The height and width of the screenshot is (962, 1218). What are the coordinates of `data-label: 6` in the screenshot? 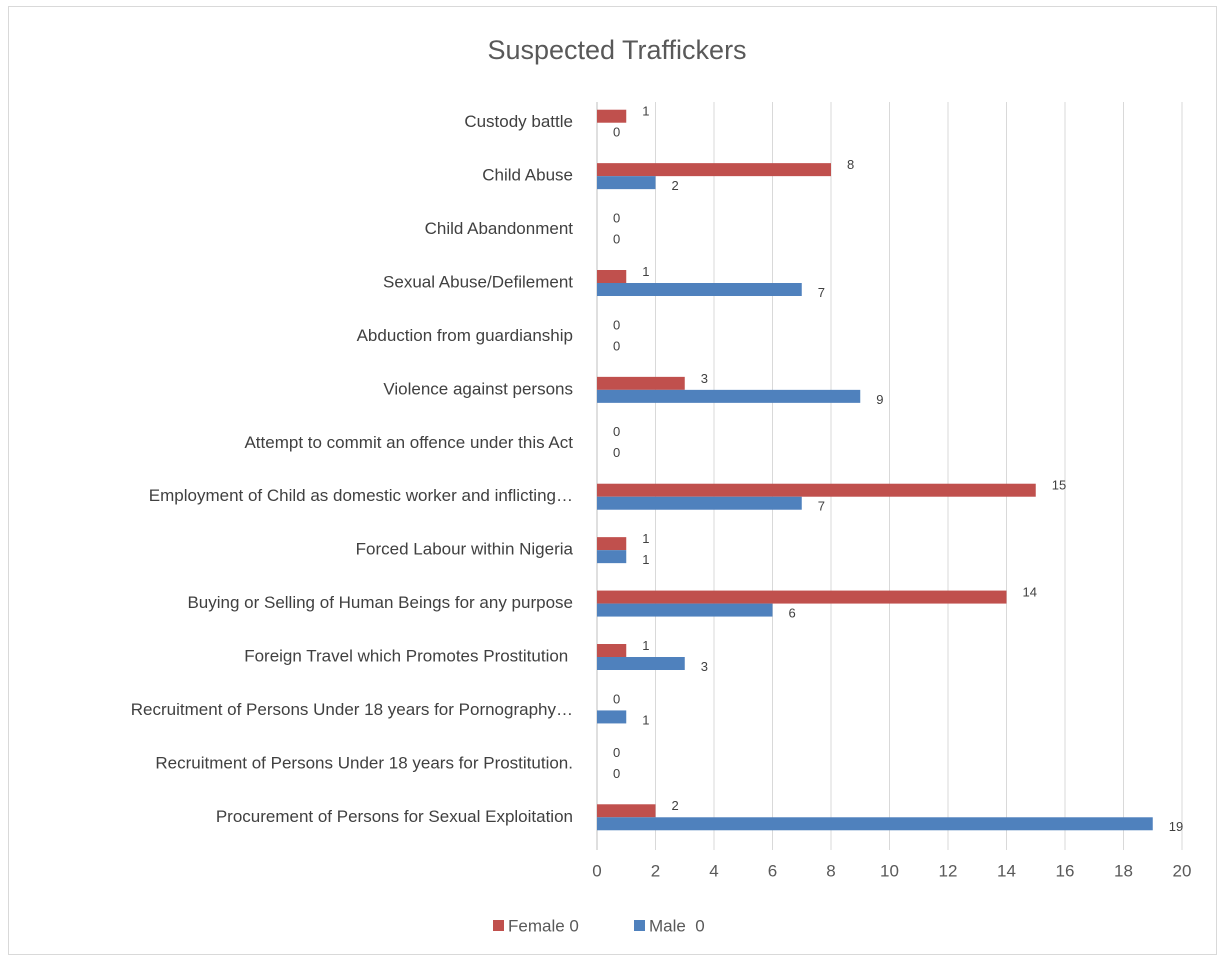 It's located at (792, 613).